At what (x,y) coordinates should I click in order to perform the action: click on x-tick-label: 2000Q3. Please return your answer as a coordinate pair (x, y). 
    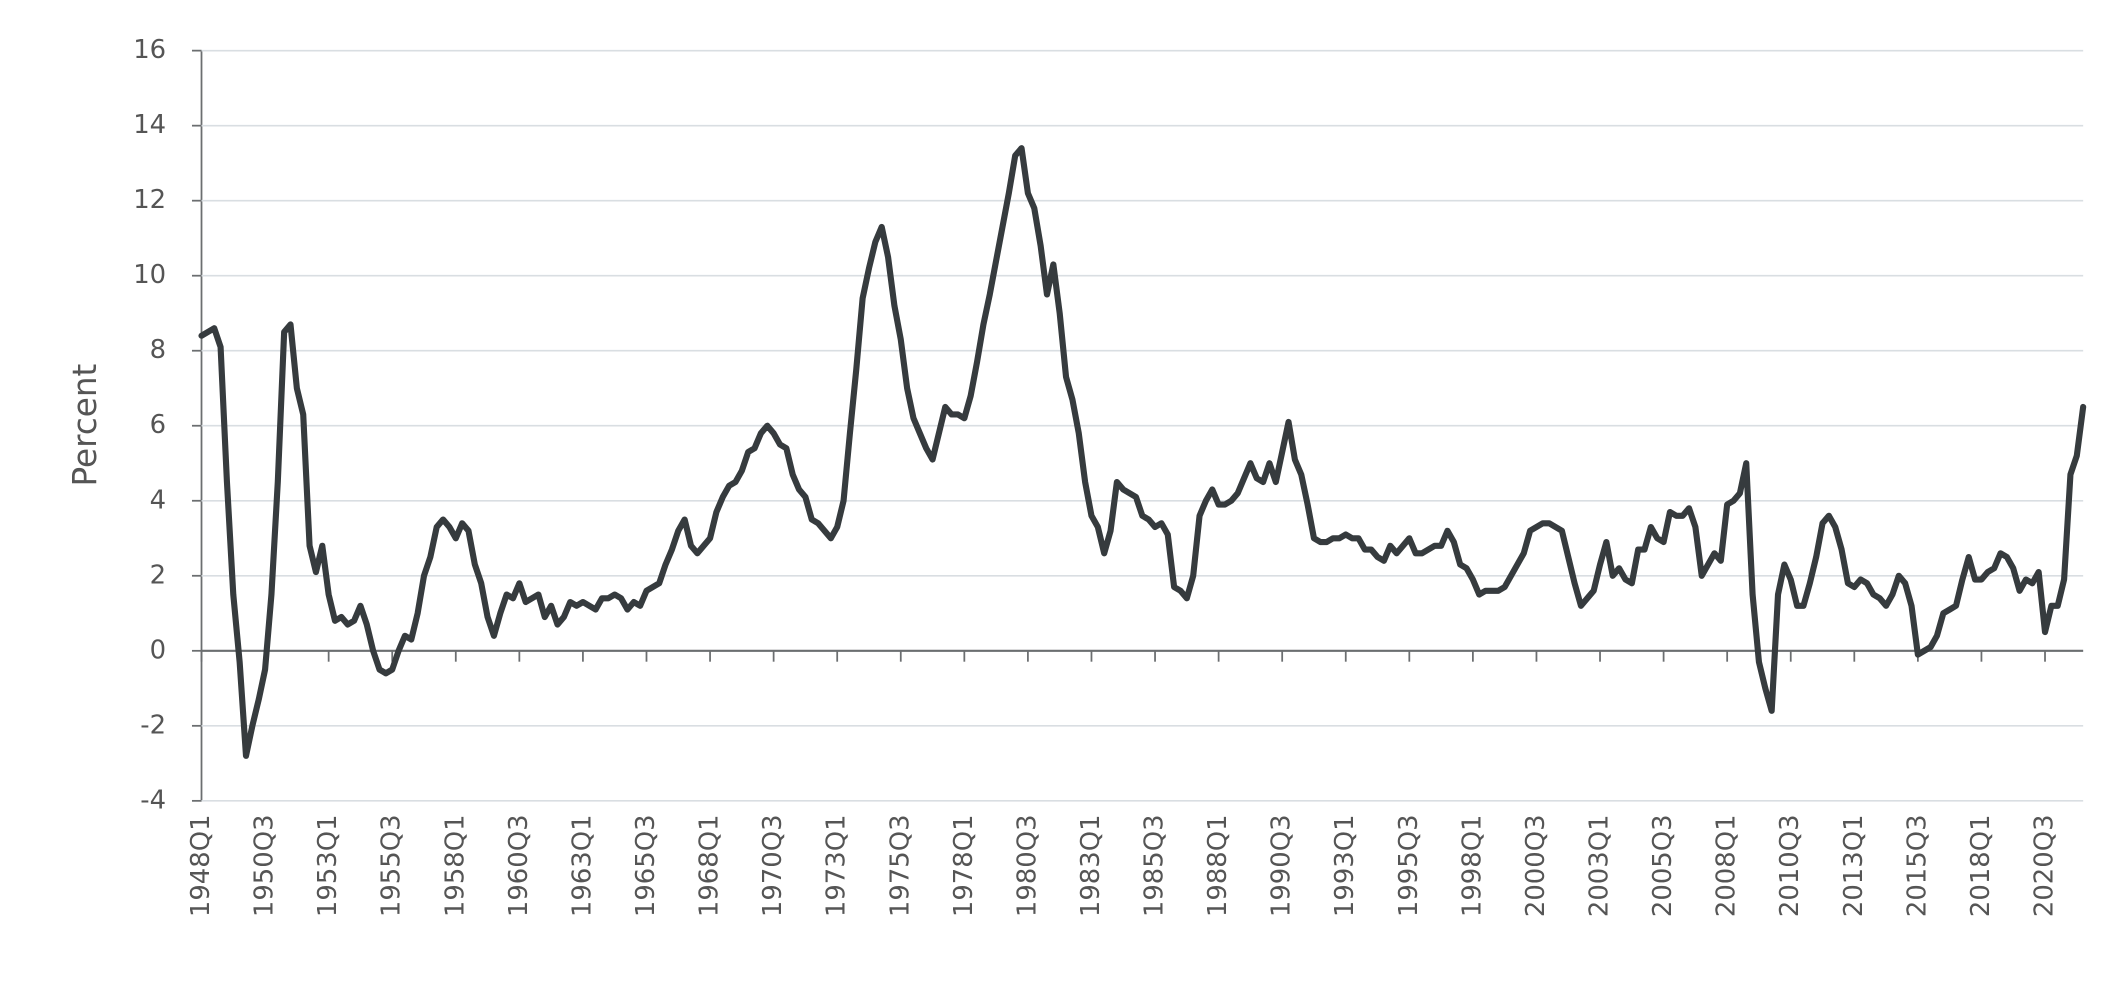
    Looking at the image, I should click on (1536, 865).